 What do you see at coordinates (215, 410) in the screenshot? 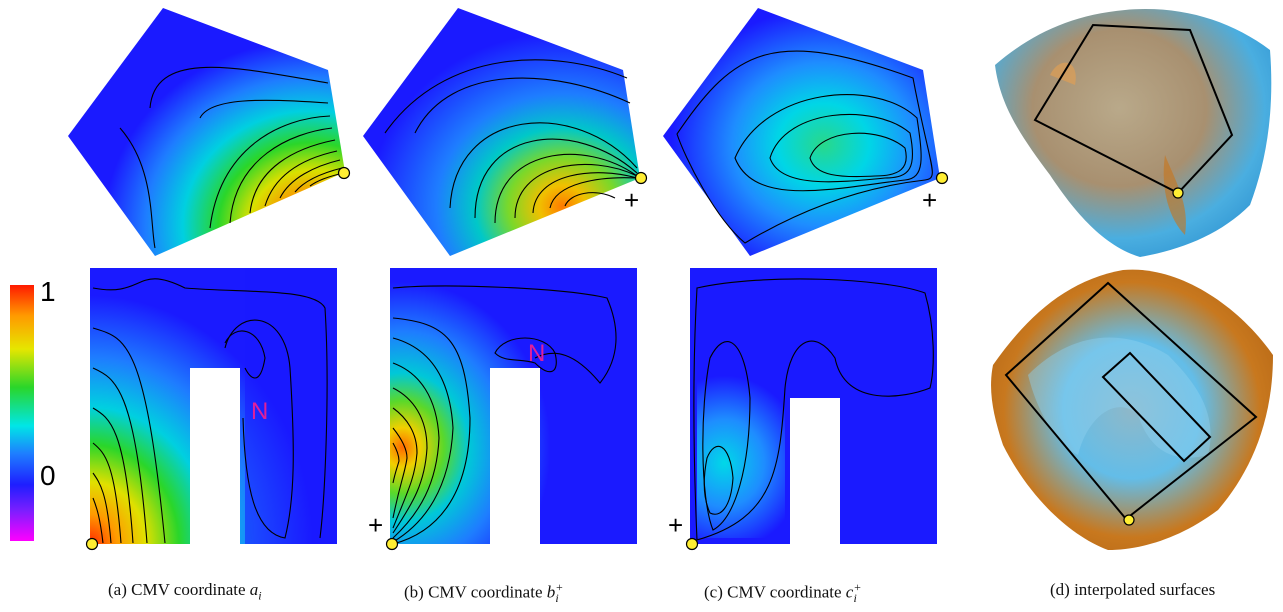
I see `panel-a-ushape` at bounding box center [215, 410].